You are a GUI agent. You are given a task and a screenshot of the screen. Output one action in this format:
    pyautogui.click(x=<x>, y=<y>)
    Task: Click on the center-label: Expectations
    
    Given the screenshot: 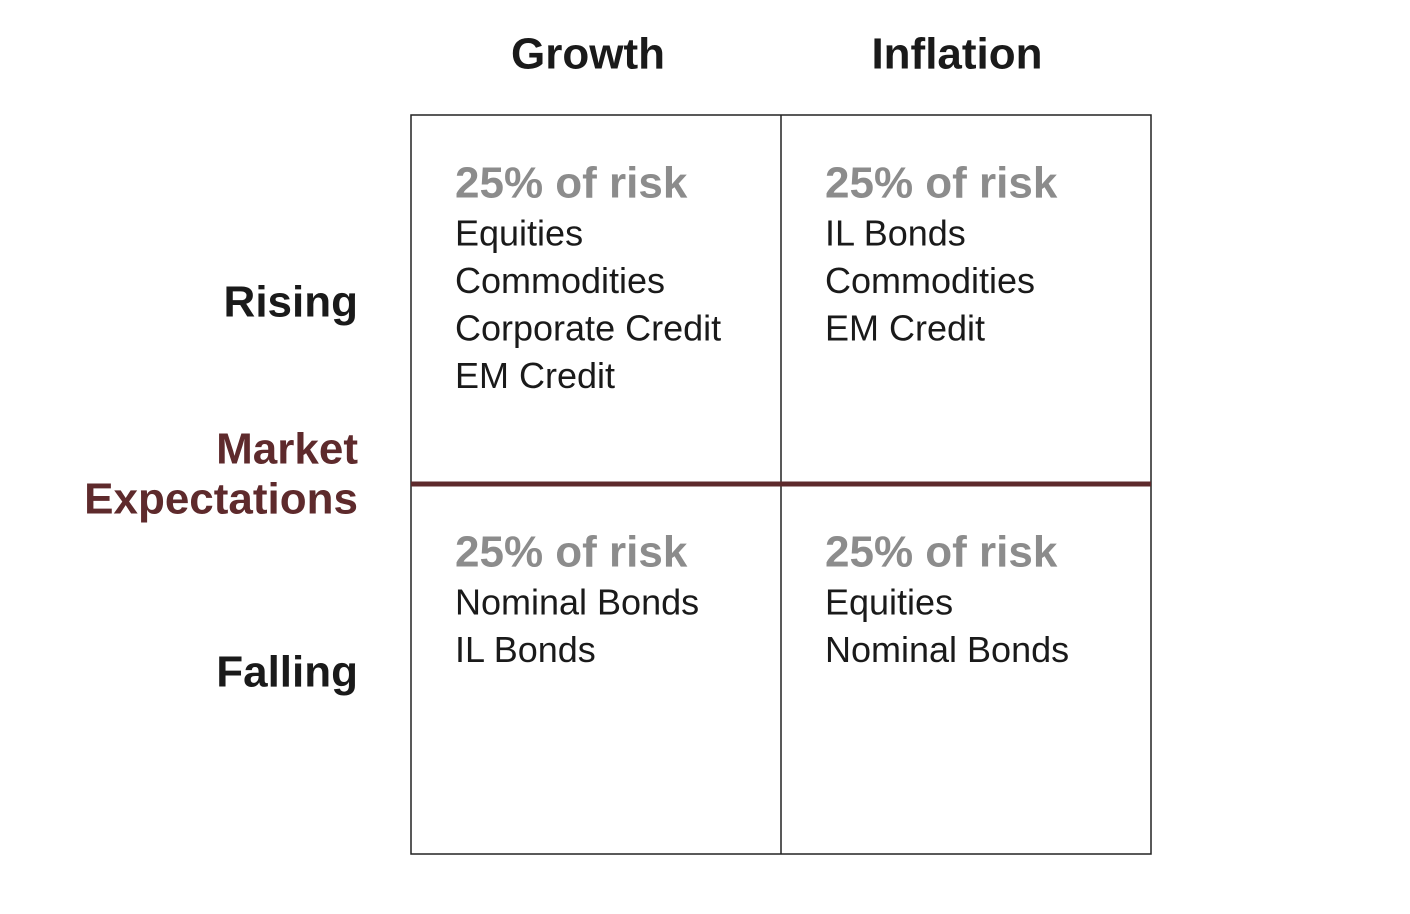 What is the action you would take?
    pyautogui.click(x=221, y=499)
    